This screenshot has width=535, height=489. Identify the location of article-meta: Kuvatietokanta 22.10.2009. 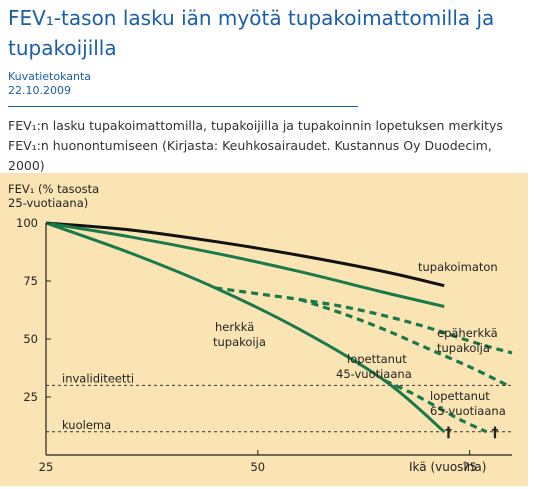
(49, 84).